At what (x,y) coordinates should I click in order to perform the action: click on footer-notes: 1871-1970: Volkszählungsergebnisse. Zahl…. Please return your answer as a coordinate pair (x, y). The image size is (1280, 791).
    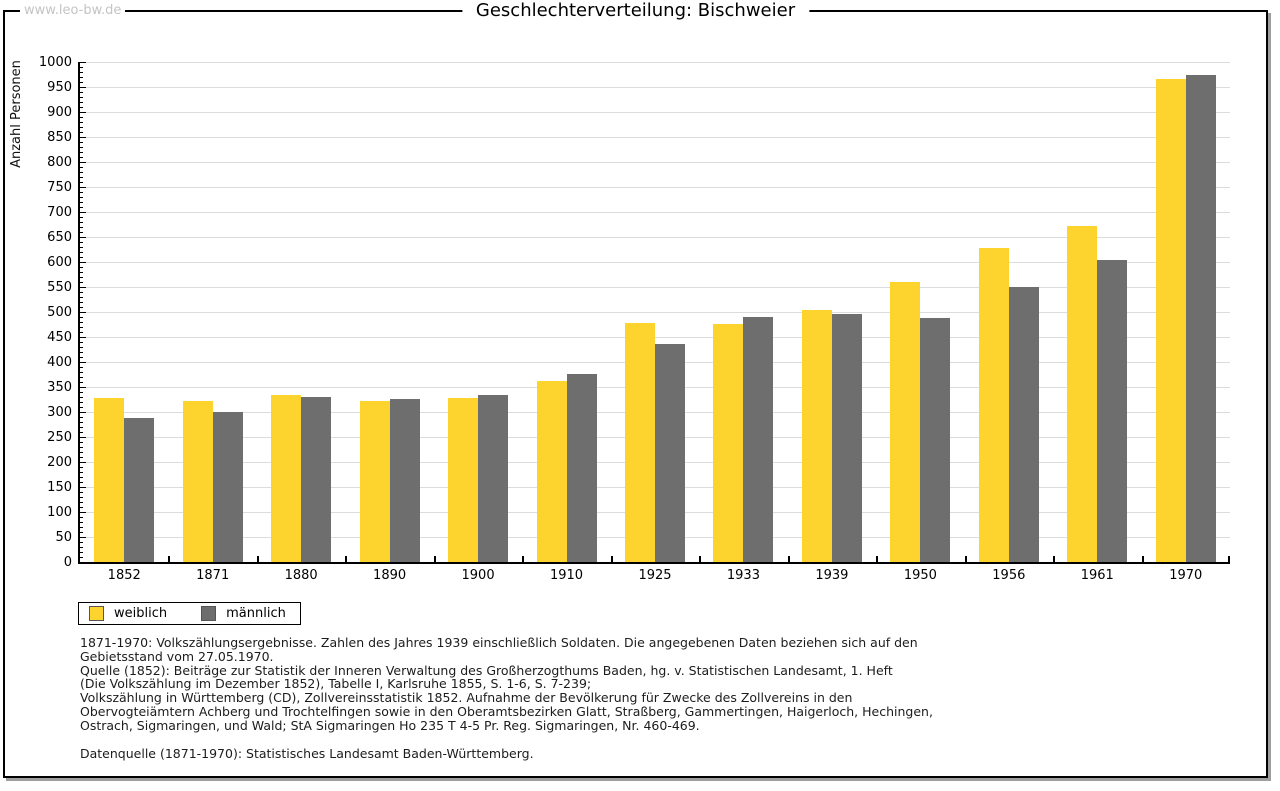
    Looking at the image, I should click on (506, 698).